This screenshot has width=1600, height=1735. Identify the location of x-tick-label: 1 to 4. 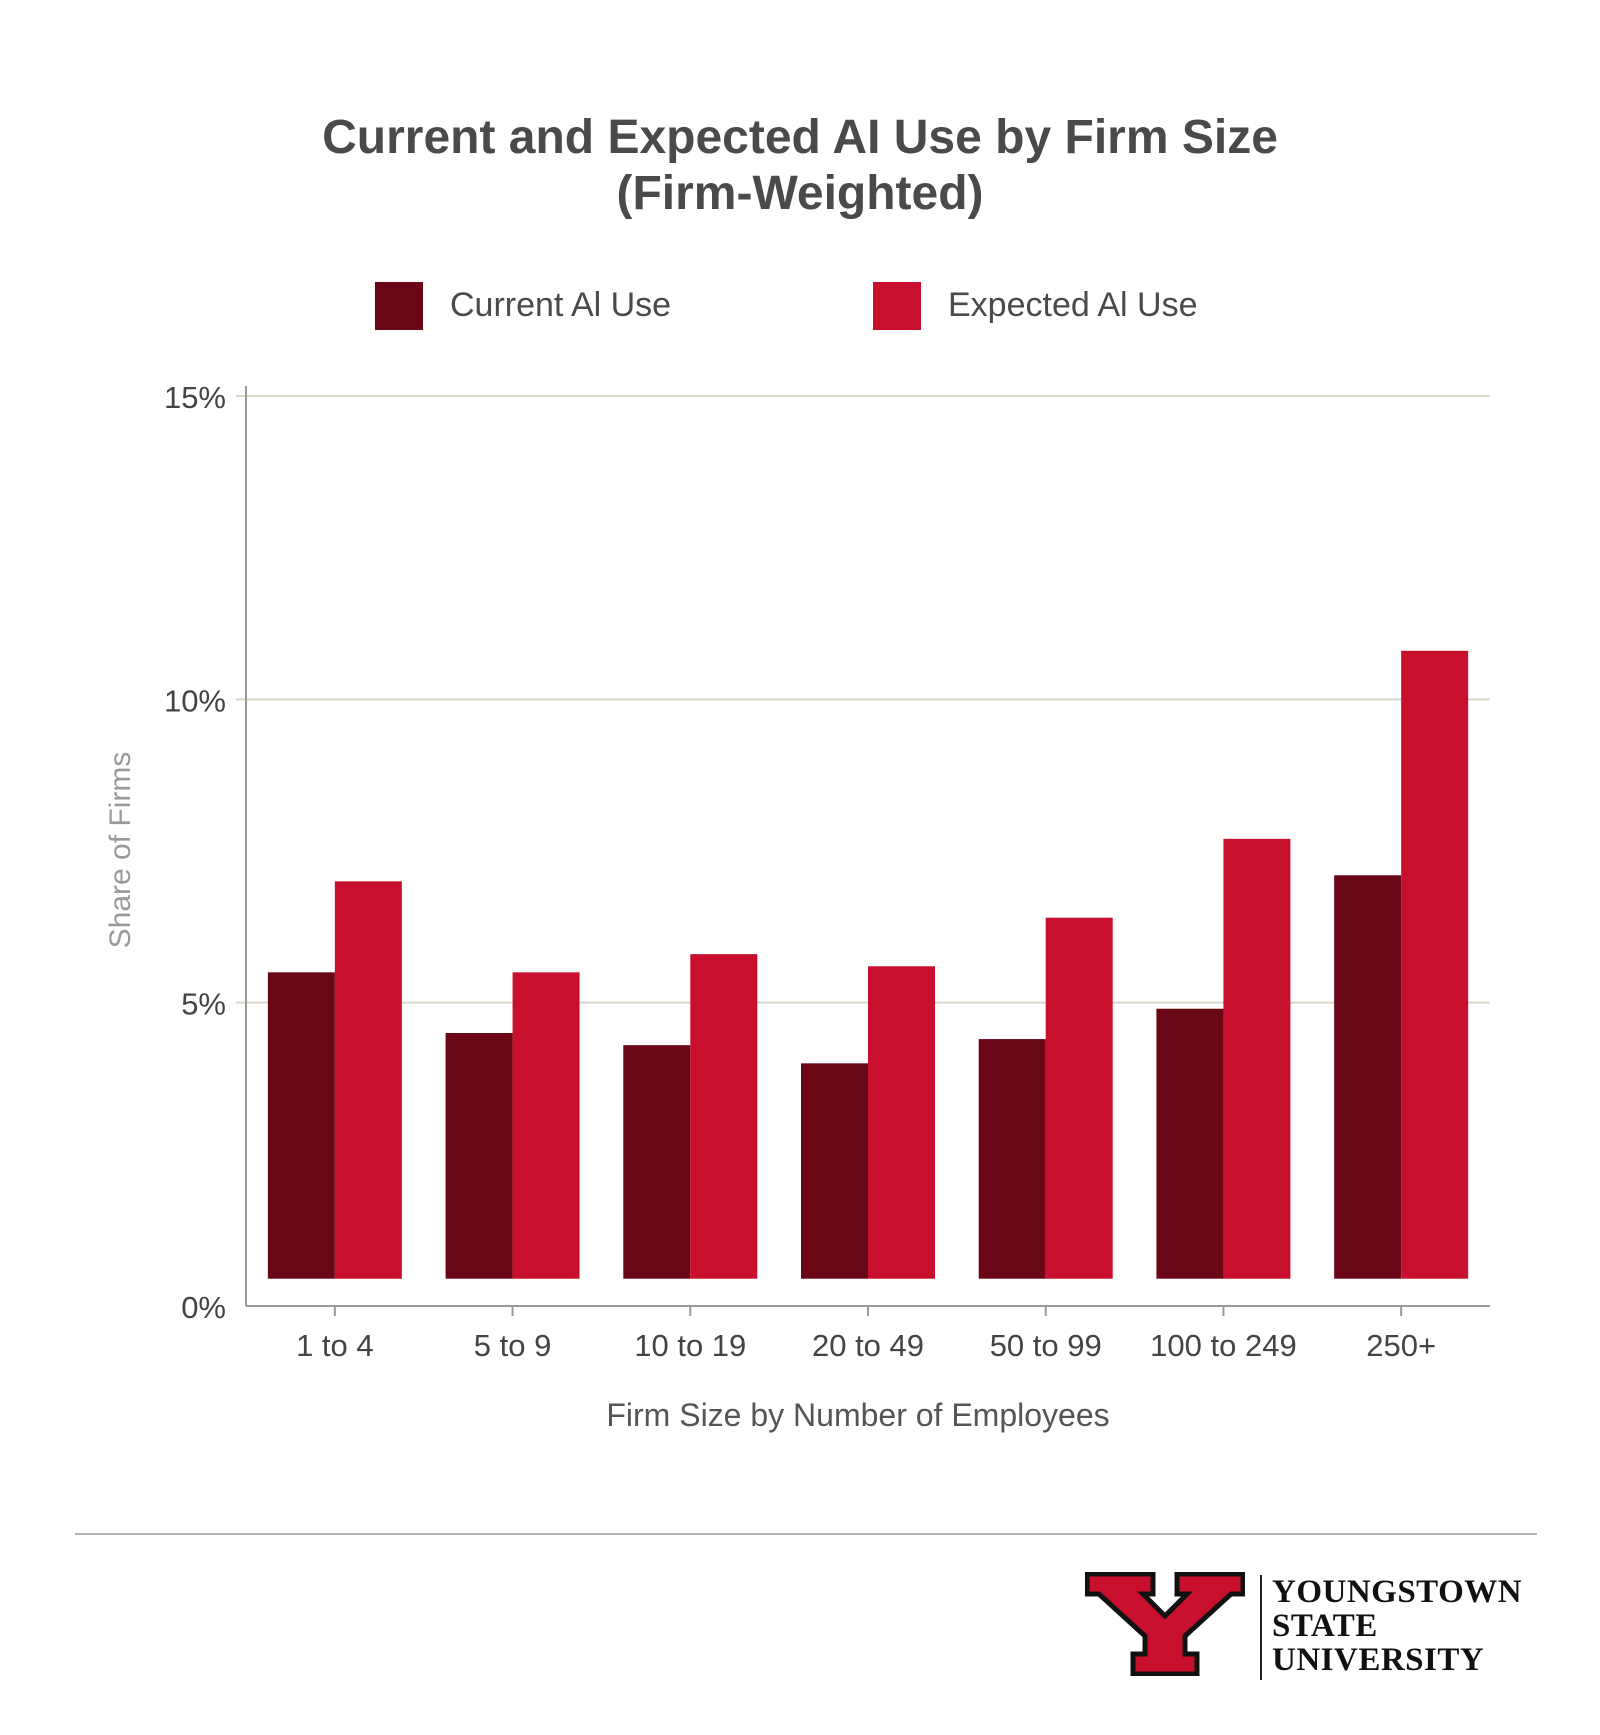
(335, 1345).